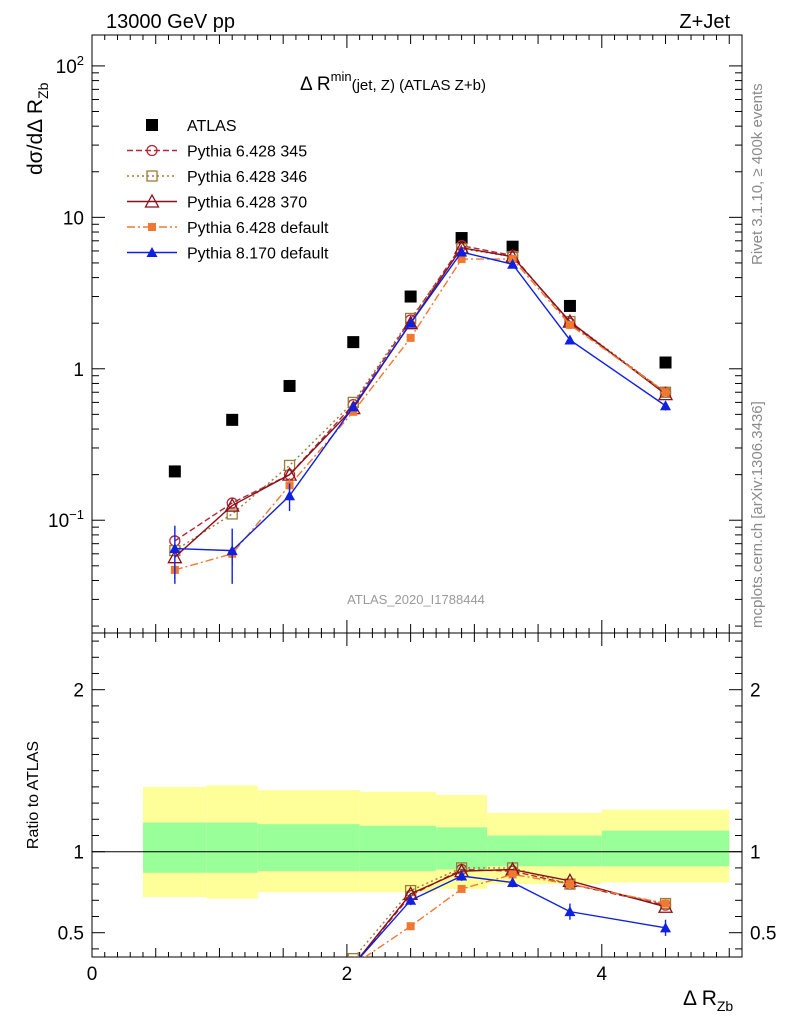 This screenshot has height=1029, width=786. What do you see at coordinates (416, 599) in the screenshot?
I see `watermark: ATLAS_2020_I1788444` at bounding box center [416, 599].